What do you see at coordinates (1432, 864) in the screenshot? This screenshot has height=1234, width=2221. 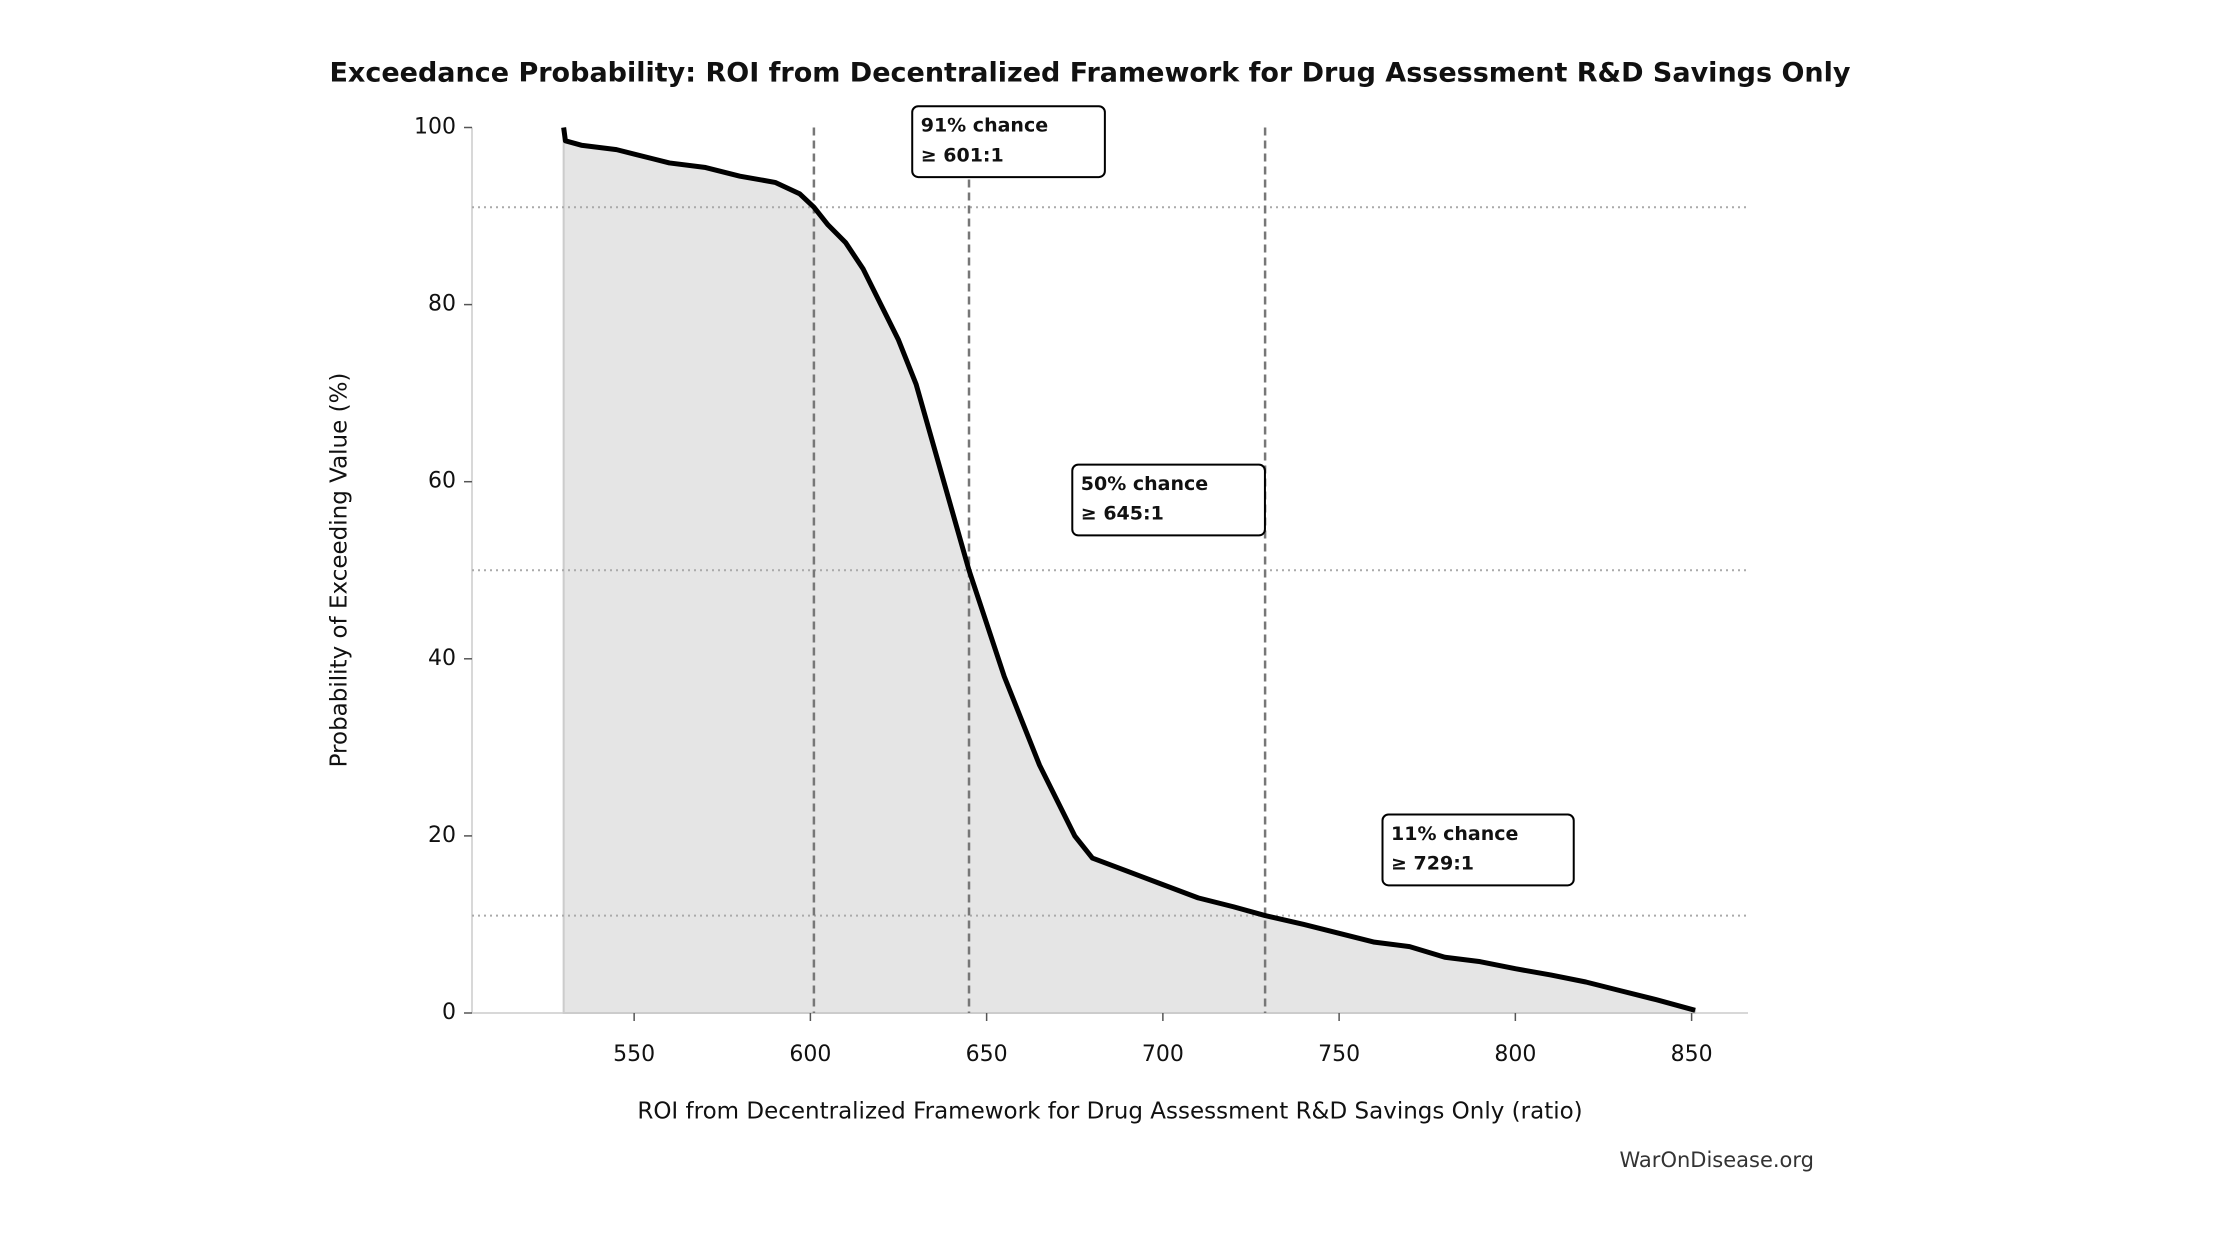 I see `annotation-text: ≥ 729:1` at bounding box center [1432, 864].